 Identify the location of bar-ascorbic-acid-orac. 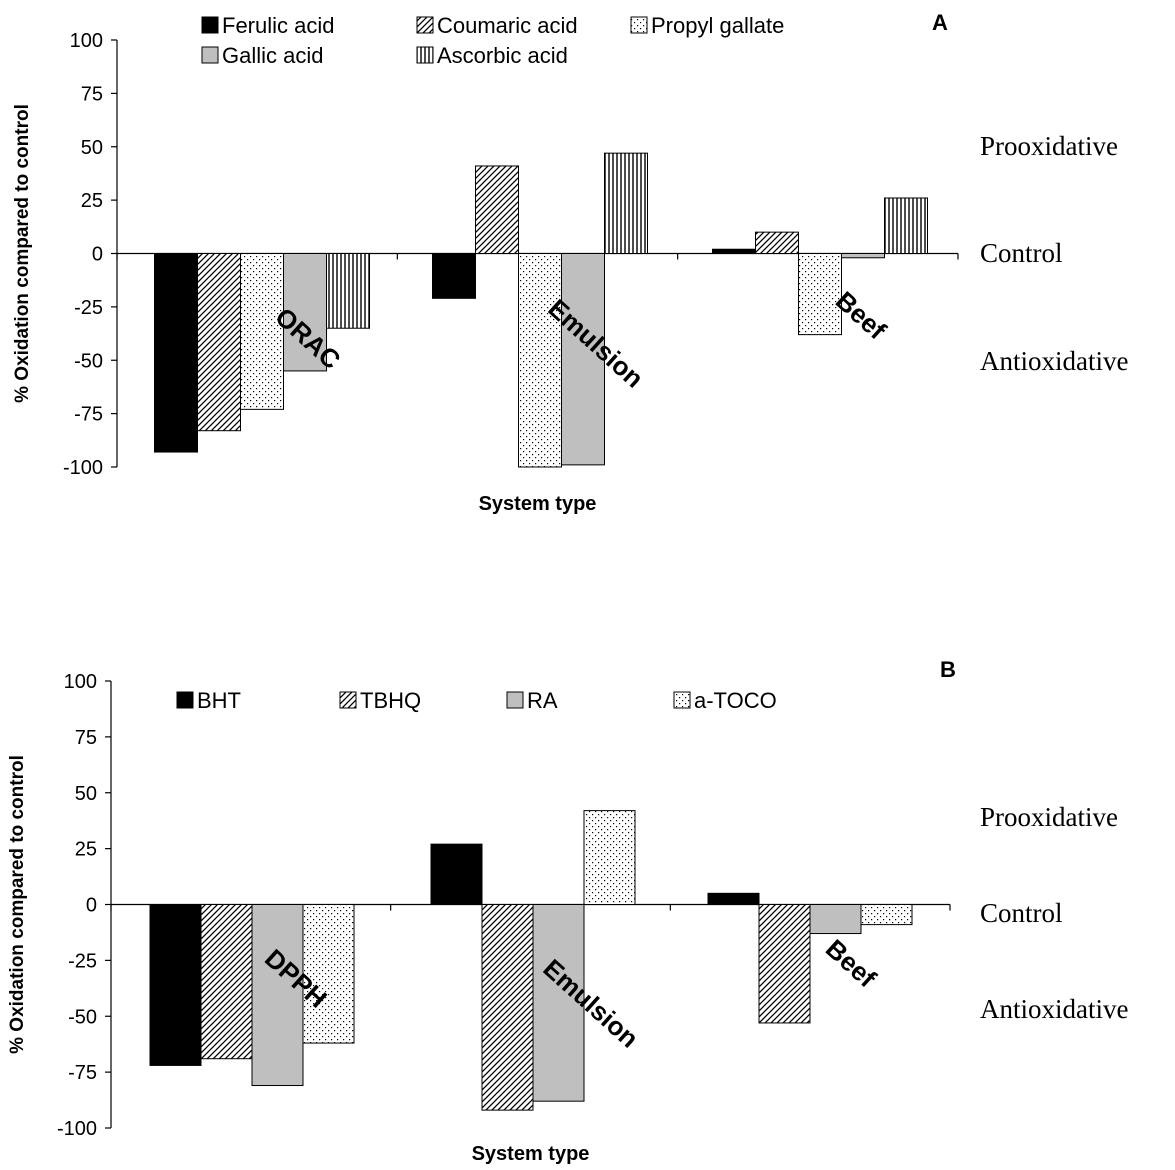
(348, 291).